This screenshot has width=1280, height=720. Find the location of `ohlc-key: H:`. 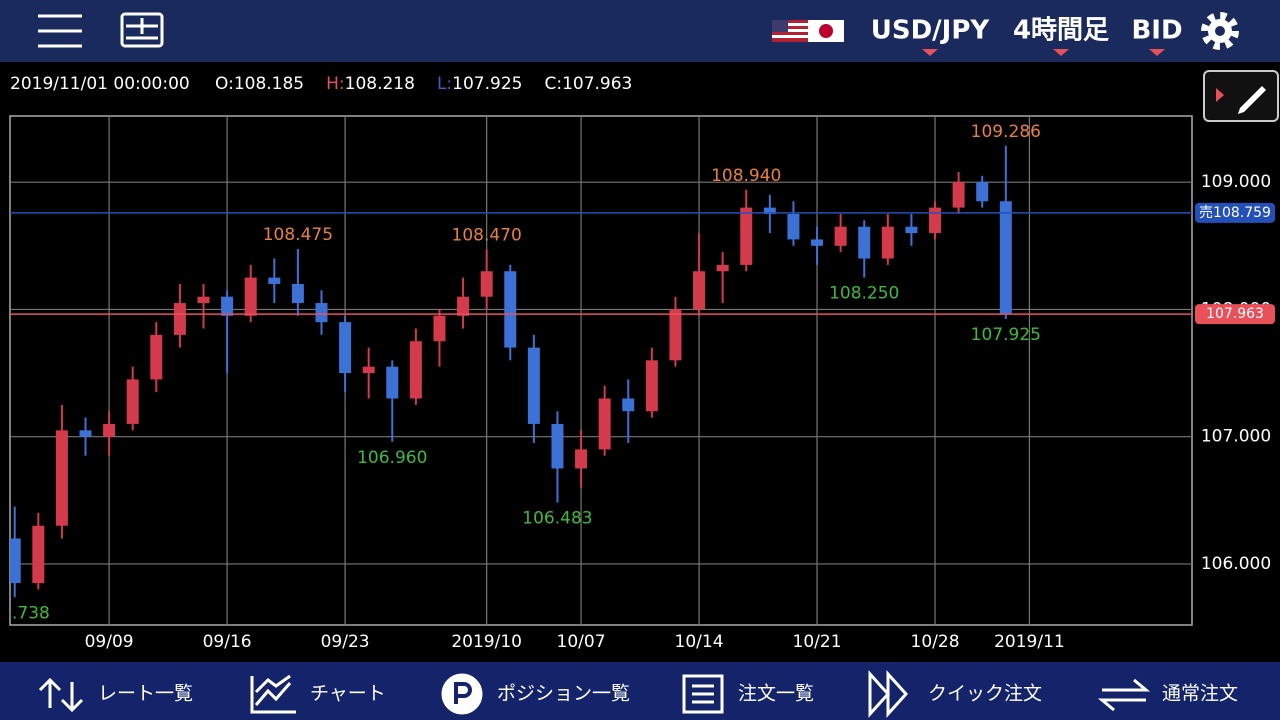

ohlc-key: H: is located at coordinates (335, 84).